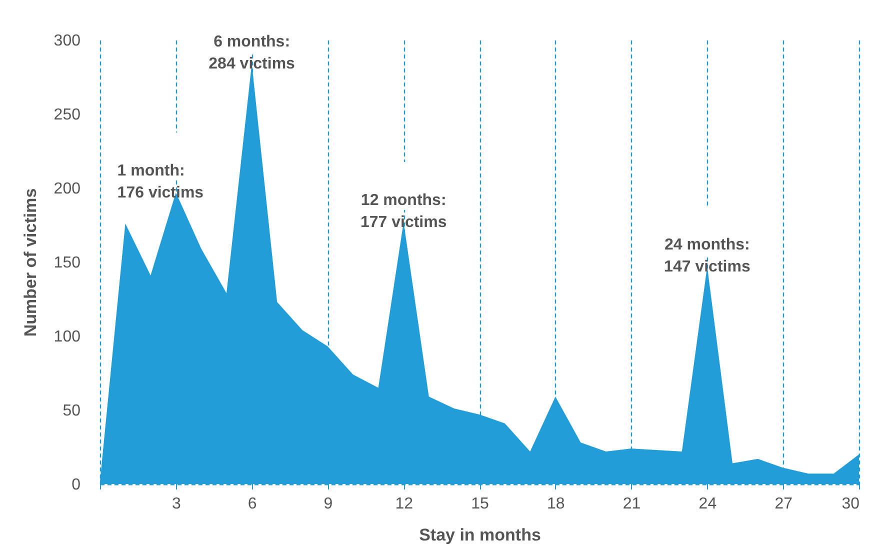 This screenshot has width=869, height=558. What do you see at coordinates (160, 182) in the screenshot?
I see `annotation: 1 month: 176 victims` at bounding box center [160, 182].